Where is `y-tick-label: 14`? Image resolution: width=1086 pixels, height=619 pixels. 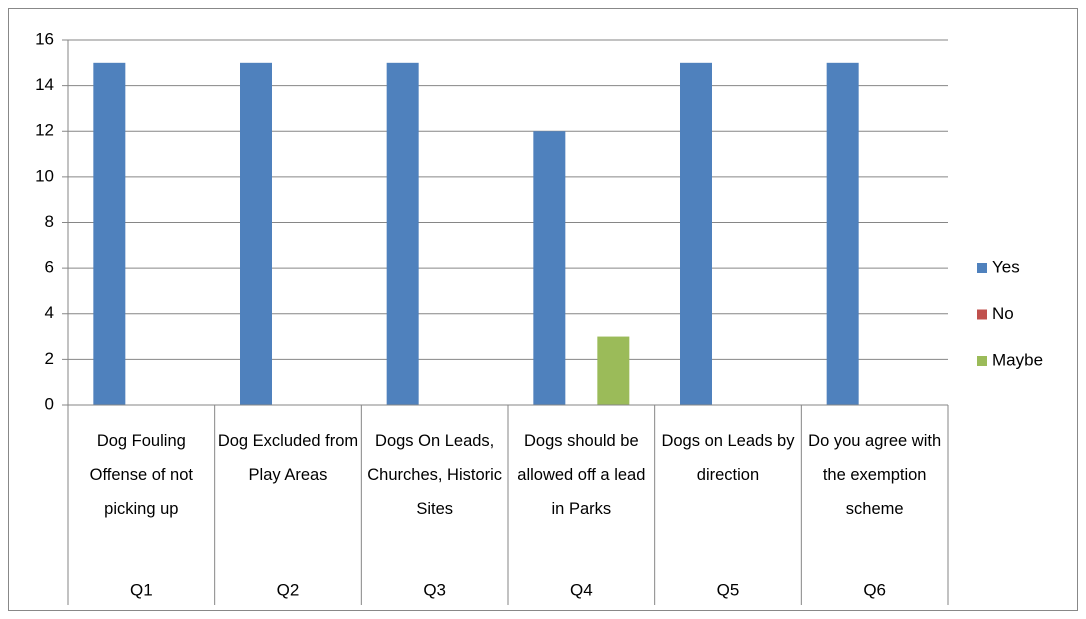 y-tick-label: 14 is located at coordinates (44, 84).